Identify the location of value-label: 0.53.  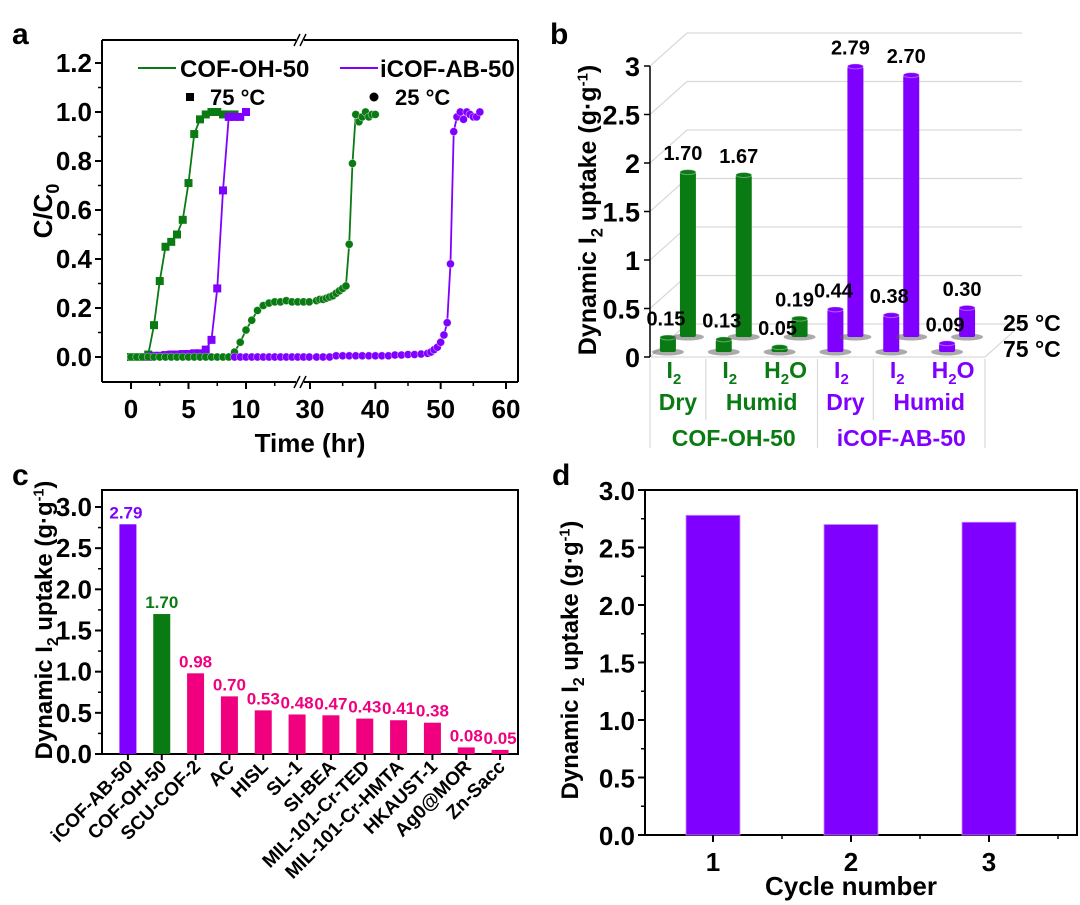
(263, 698).